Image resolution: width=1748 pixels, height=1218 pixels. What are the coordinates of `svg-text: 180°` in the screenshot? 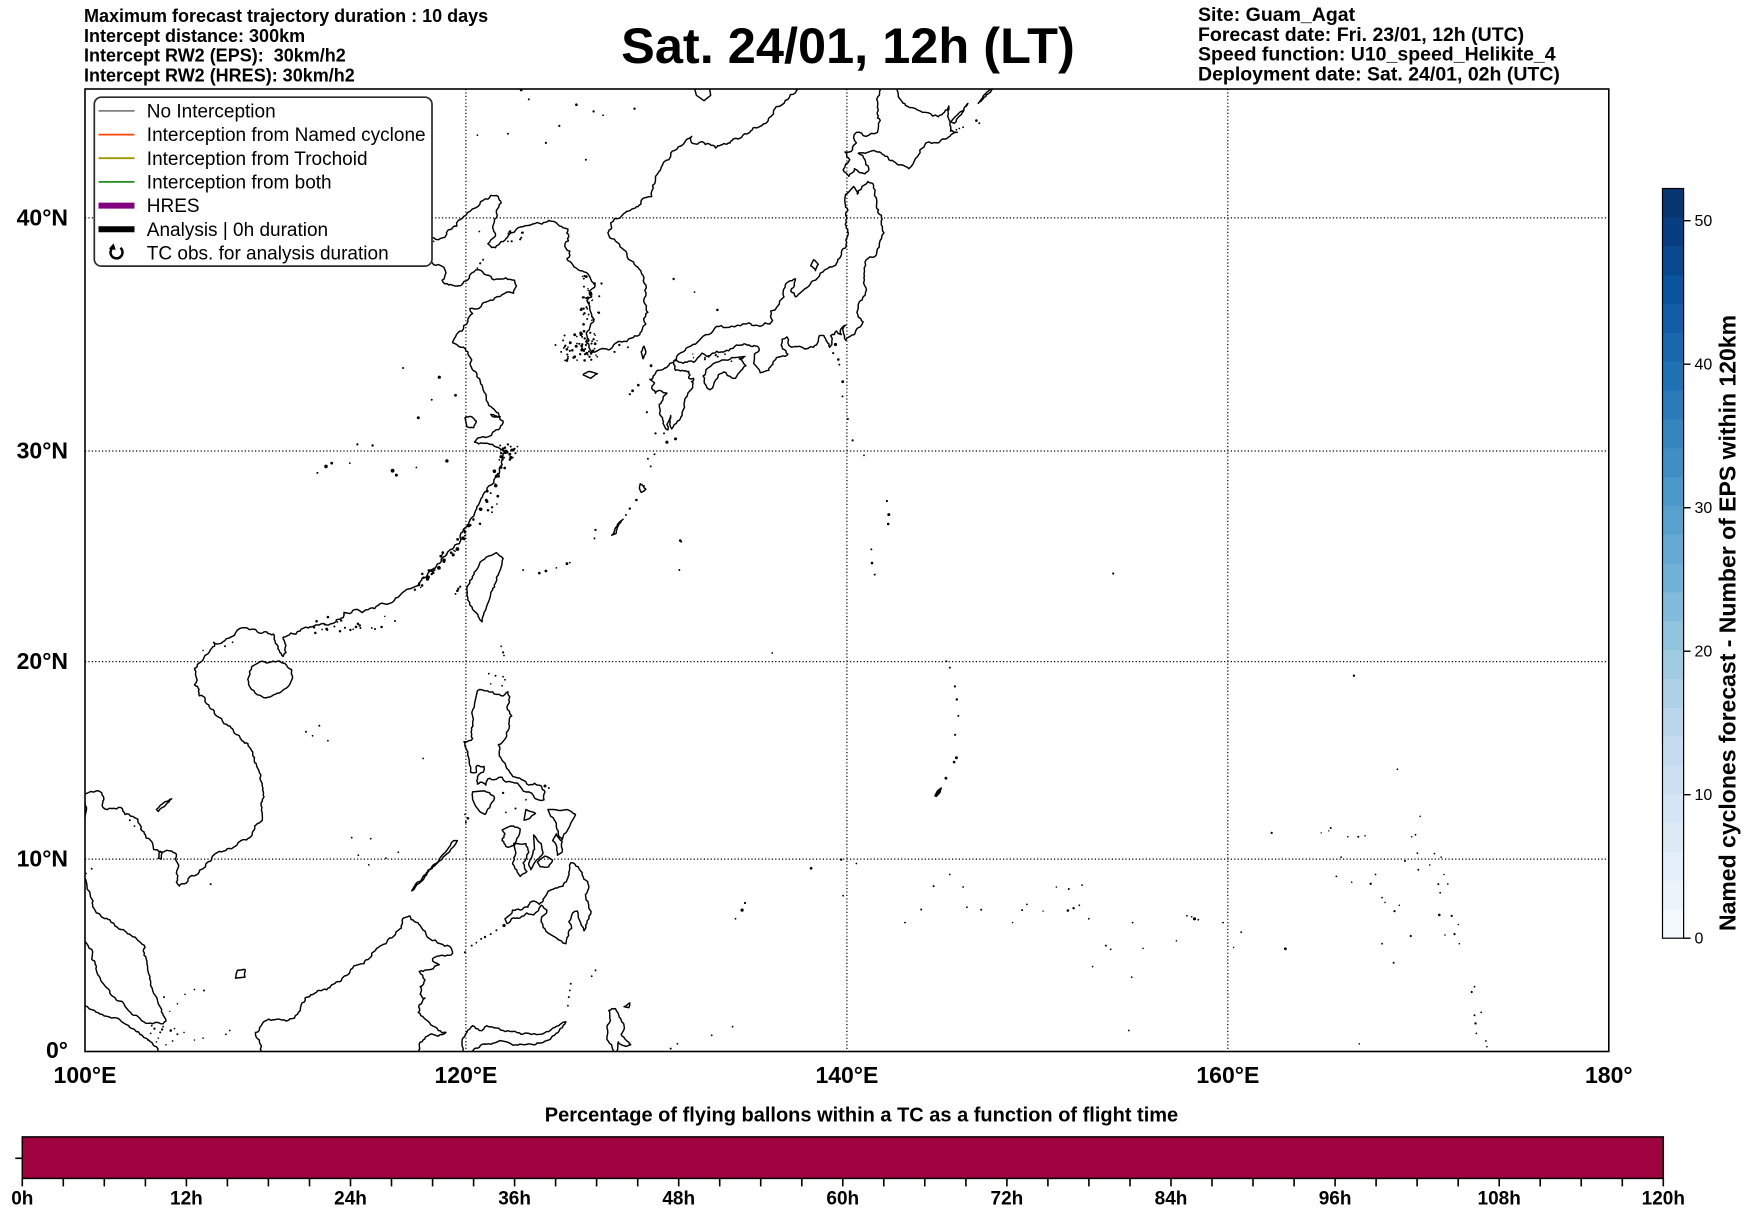 It's located at (1609, 1075).